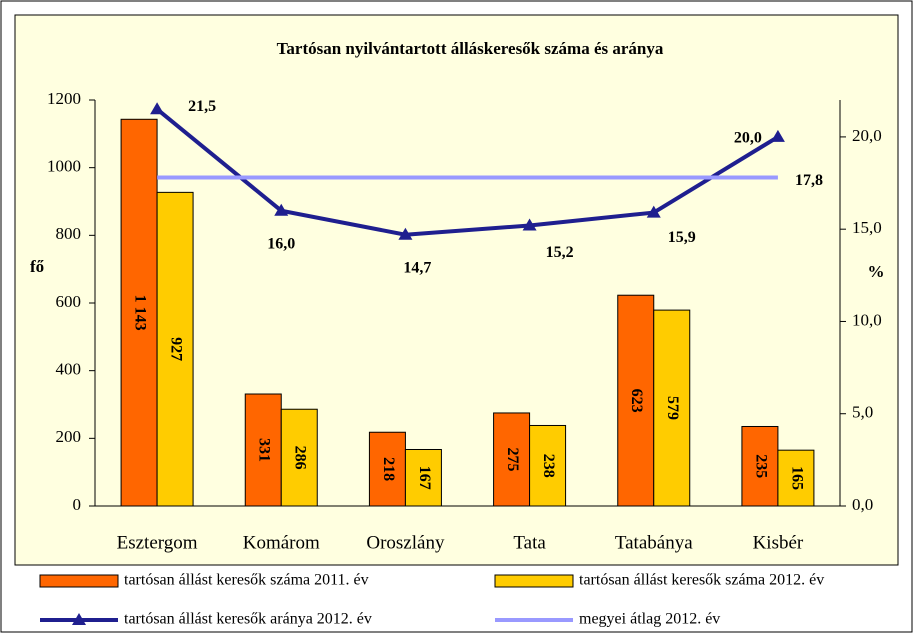  Describe the element at coordinates (77, 504) in the screenshot. I see `y-tick-label: 0` at that location.